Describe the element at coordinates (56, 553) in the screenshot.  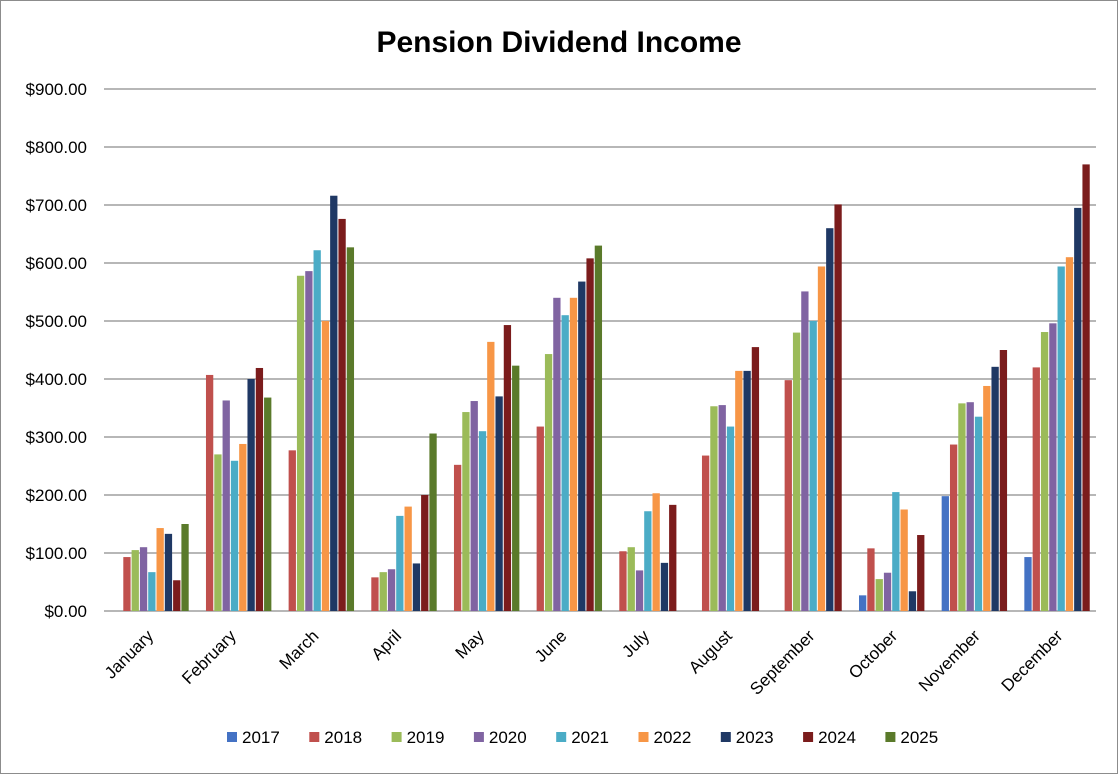
I see `y-tick-label: $100.00` at that location.